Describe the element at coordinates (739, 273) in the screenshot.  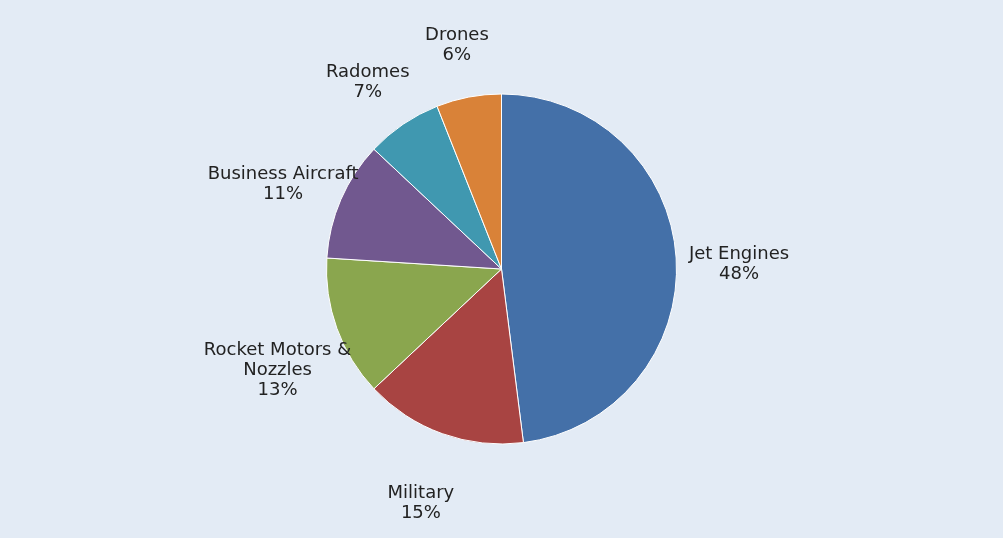
I see `data-label: 48%` at that location.